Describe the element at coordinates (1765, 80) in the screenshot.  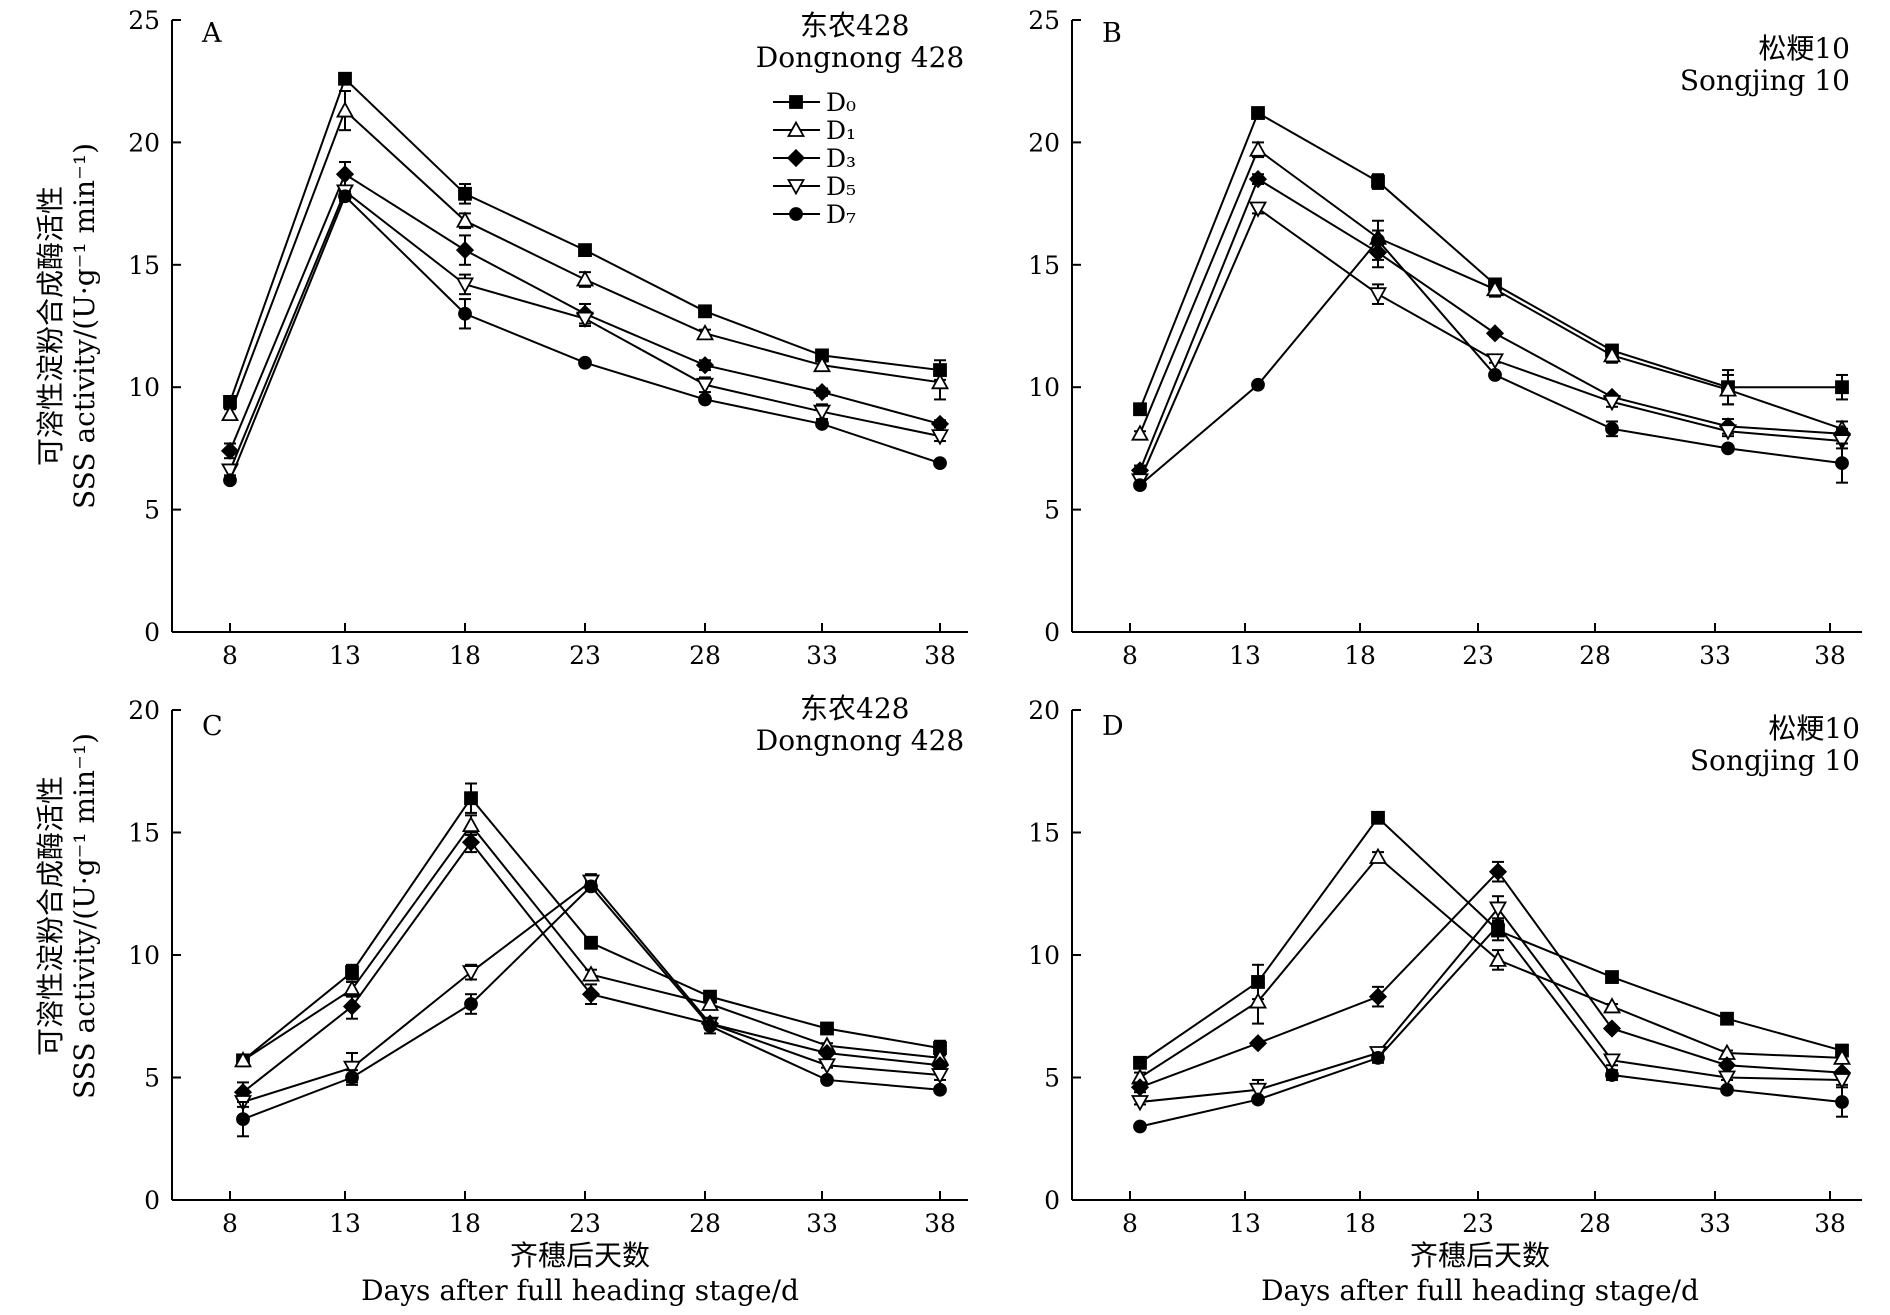
I see `cultivar-name-en: Songjing 10` at that location.